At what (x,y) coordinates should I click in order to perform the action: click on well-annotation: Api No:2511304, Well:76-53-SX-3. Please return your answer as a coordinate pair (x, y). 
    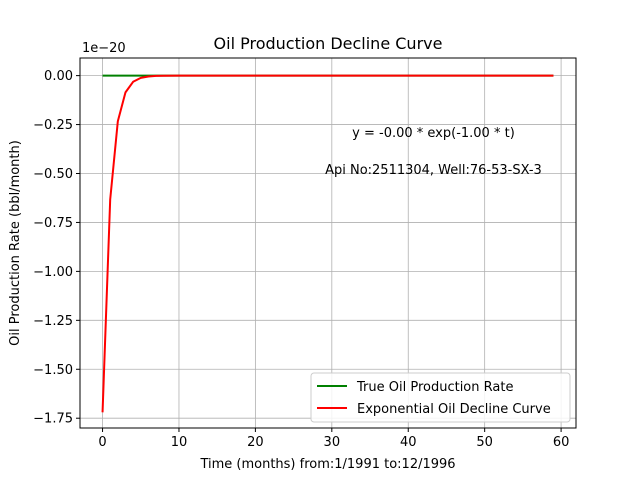
    Looking at the image, I should click on (433, 170).